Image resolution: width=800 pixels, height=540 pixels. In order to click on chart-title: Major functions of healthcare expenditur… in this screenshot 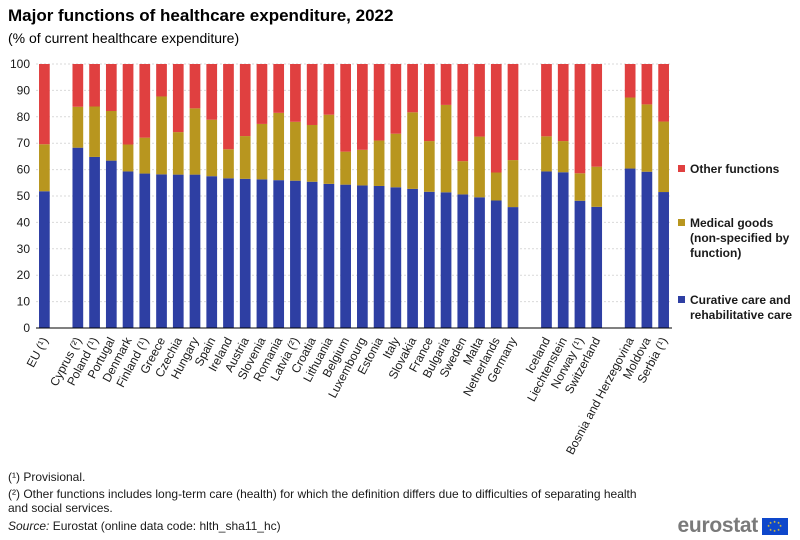, I will do `click(201, 15)`.